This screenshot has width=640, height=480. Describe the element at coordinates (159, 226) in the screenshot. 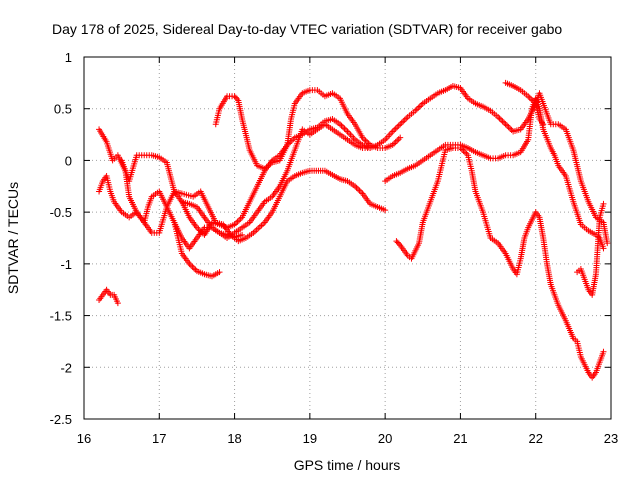

I see `series-track-b` at that location.